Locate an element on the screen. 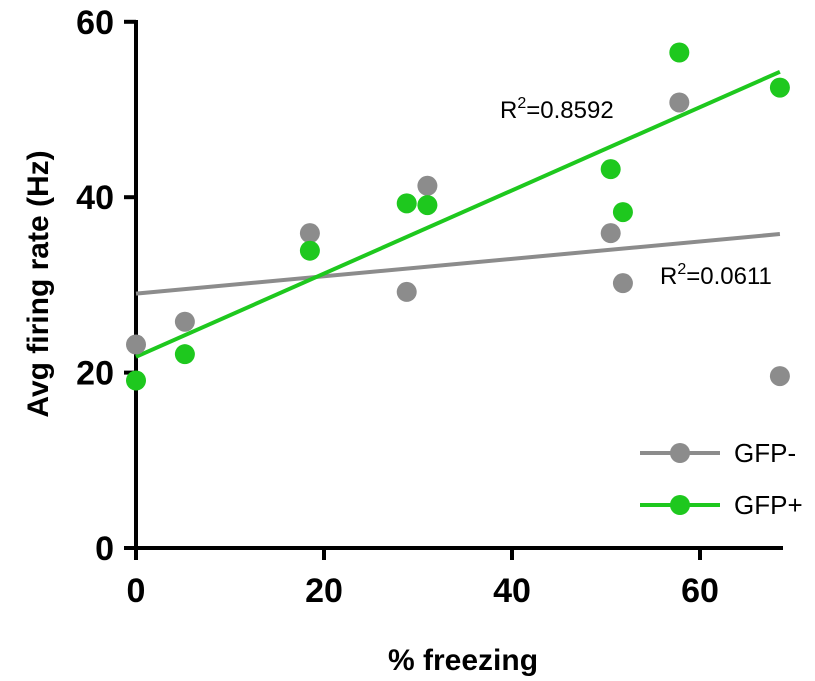  y-tick-label: 20 is located at coordinates (95, 374).